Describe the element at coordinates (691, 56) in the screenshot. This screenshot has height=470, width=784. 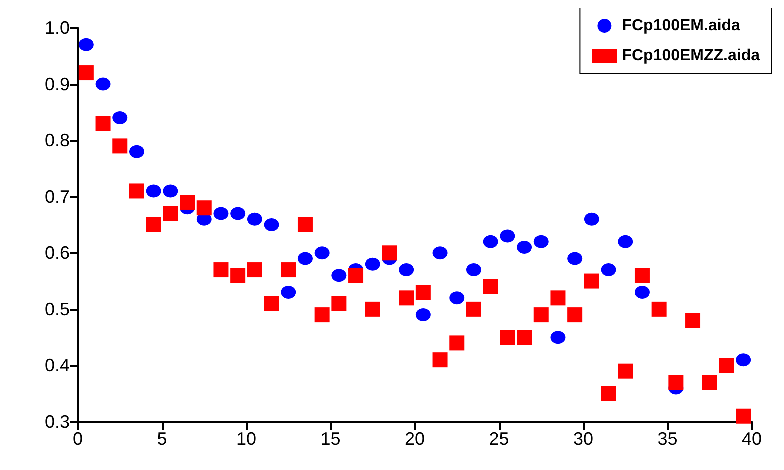
I see `legend-label: FCp100EMZZ.aida` at that location.